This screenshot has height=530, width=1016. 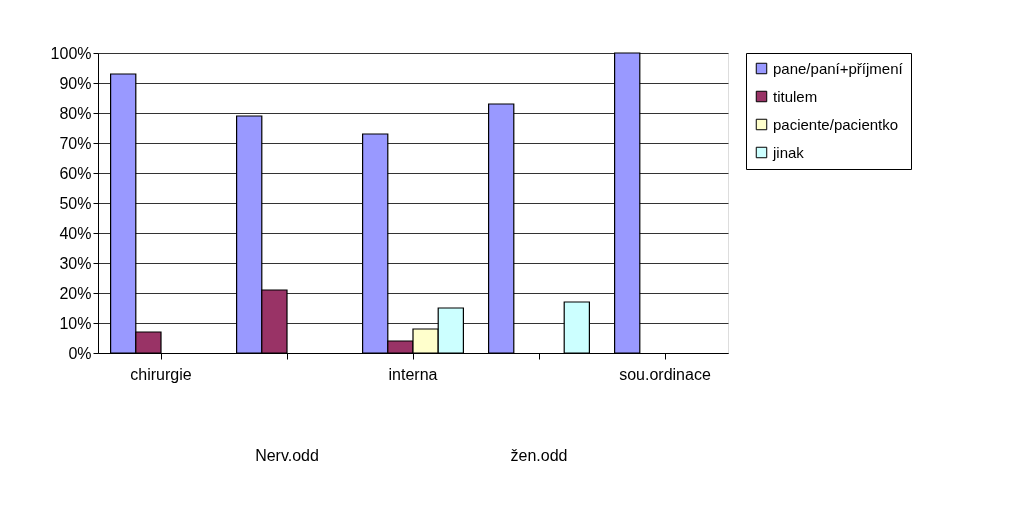 What do you see at coordinates (75, 323) in the screenshot?
I see `y-tick-label: 10%` at bounding box center [75, 323].